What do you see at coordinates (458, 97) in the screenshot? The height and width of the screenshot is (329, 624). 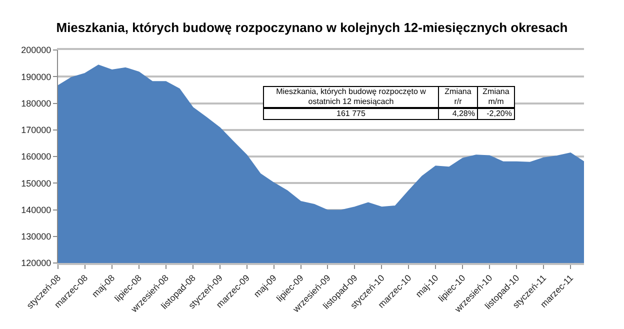 I see `annotation: Zmiana r/r` at bounding box center [458, 97].